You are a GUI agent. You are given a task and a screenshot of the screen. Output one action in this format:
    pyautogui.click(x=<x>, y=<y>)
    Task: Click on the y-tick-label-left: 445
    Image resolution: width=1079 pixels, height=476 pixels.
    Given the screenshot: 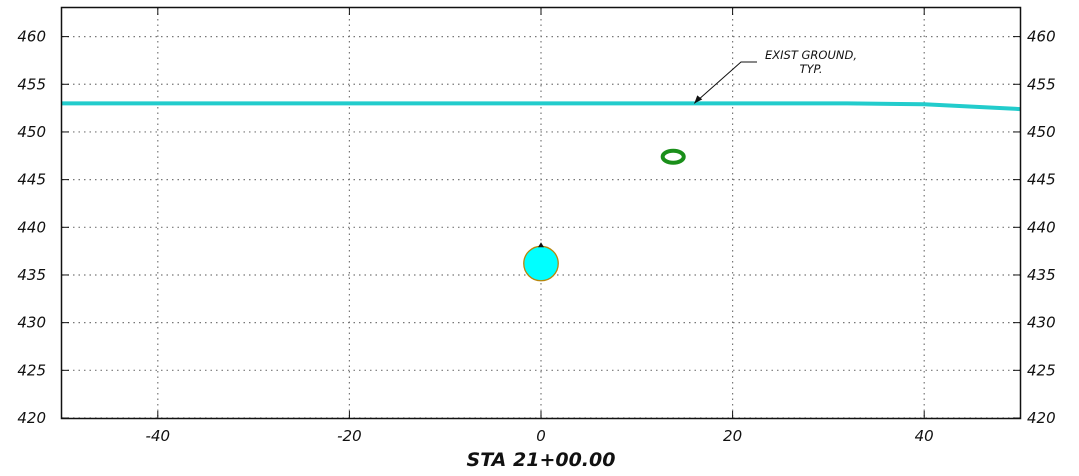 What is the action you would take?
    pyautogui.click(x=31, y=180)
    